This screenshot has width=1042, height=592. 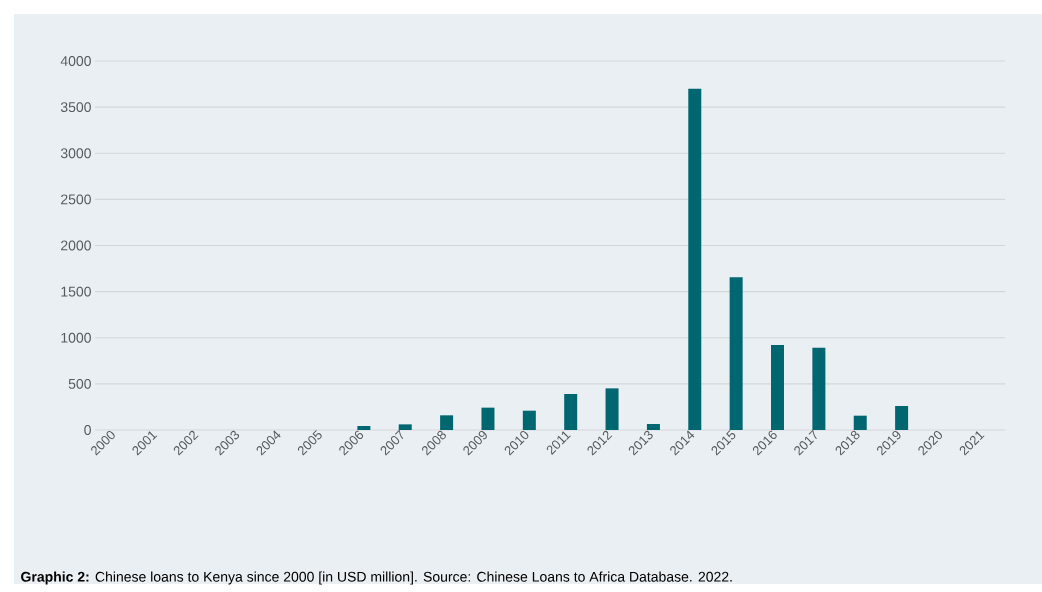 I want to click on y-tick-label: 3000, so click(x=75, y=153).